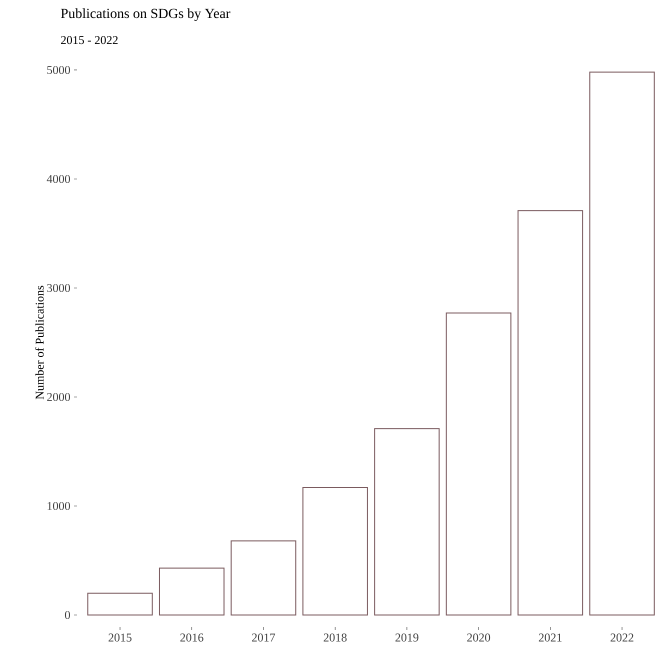 Image resolution: width=670 pixels, height=668 pixels. I want to click on x-tick-label: 2020, so click(478, 638).